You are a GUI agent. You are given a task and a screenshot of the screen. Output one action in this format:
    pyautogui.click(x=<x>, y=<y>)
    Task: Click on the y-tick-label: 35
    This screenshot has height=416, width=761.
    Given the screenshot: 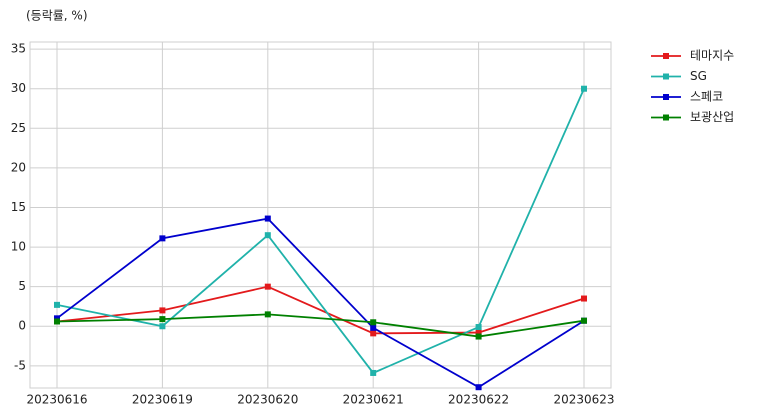 What is the action you would take?
    pyautogui.click(x=18, y=49)
    